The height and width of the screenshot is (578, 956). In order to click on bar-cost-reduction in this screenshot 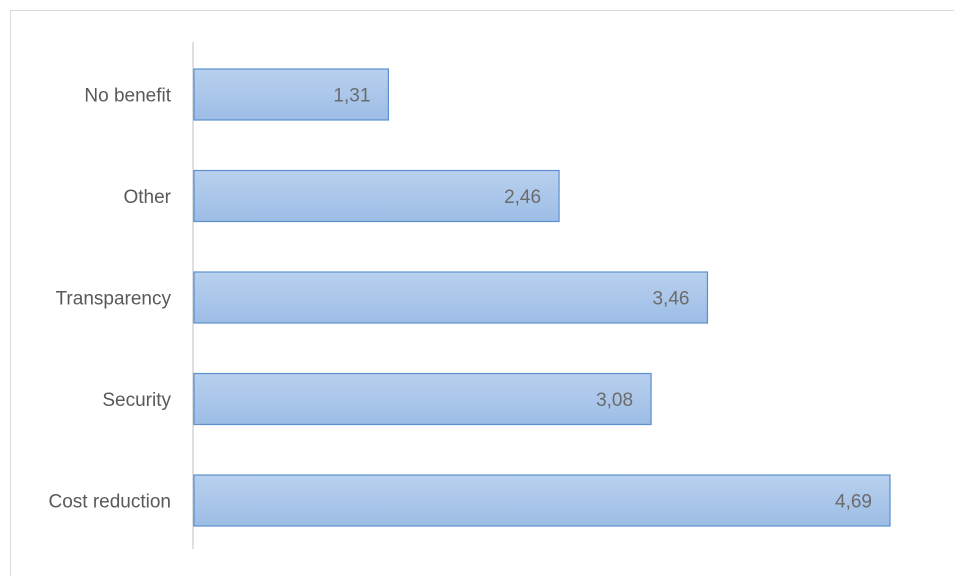, I will do `click(542, 500)`.